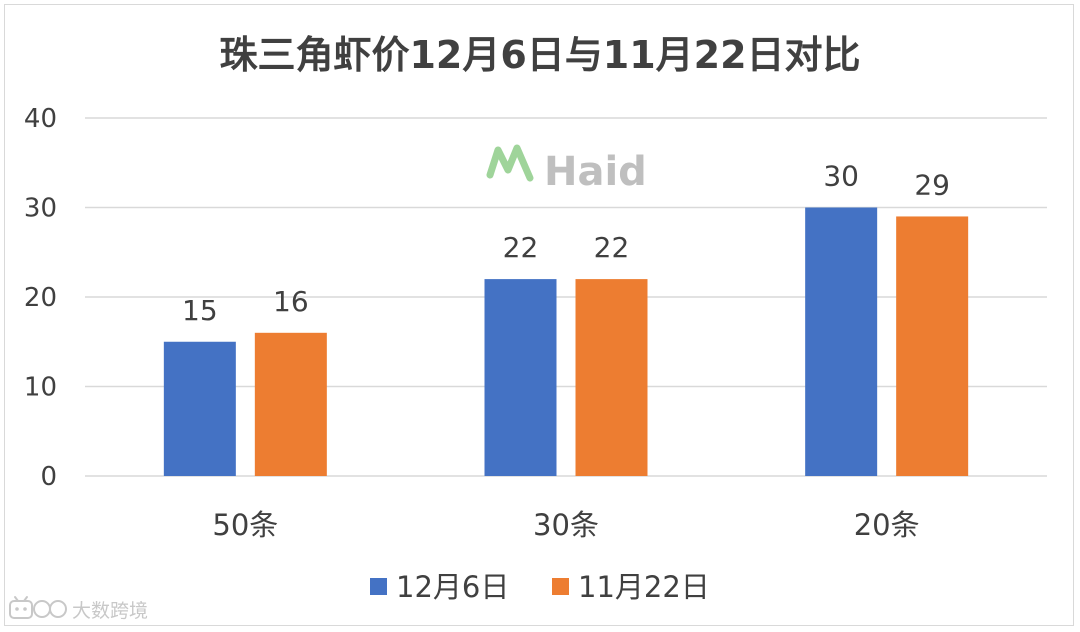 Image resolution: width=1080 pixels, height=632 pixels. I want to click on haid-logo: Haid, so click(564, 162).